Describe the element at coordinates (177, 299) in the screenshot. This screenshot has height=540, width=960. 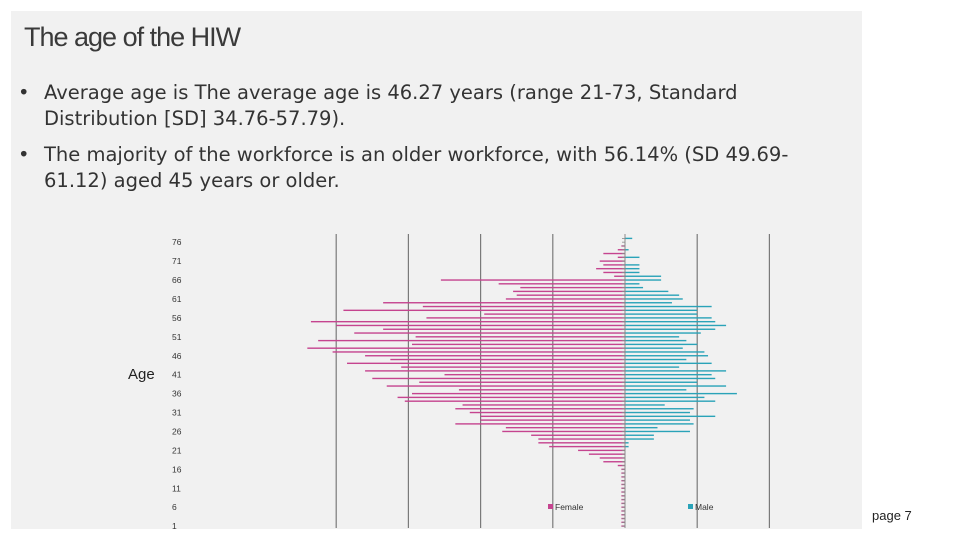
I see `y-tick-label: 61` at that location.